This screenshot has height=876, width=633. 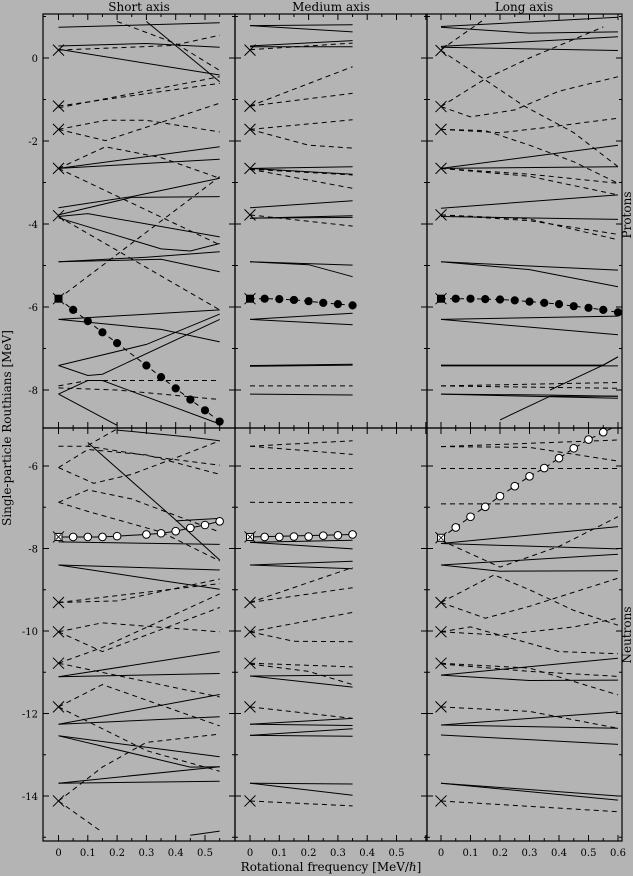 I want to click on open-square-cross, so click(x=441, y=537).